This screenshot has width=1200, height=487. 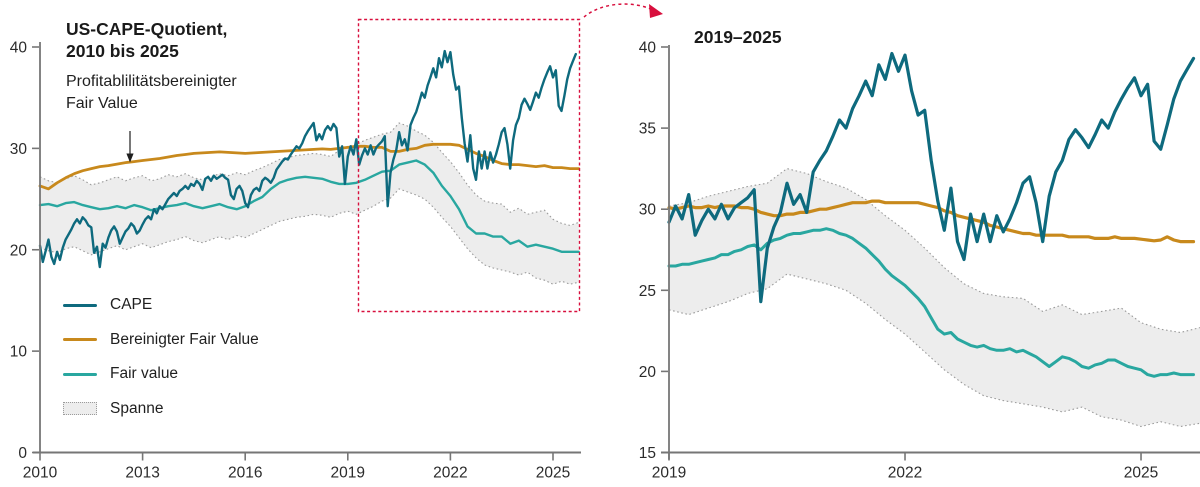 I want to click on legend-label-fair-value: Fair value, so click(x=144, y=374).